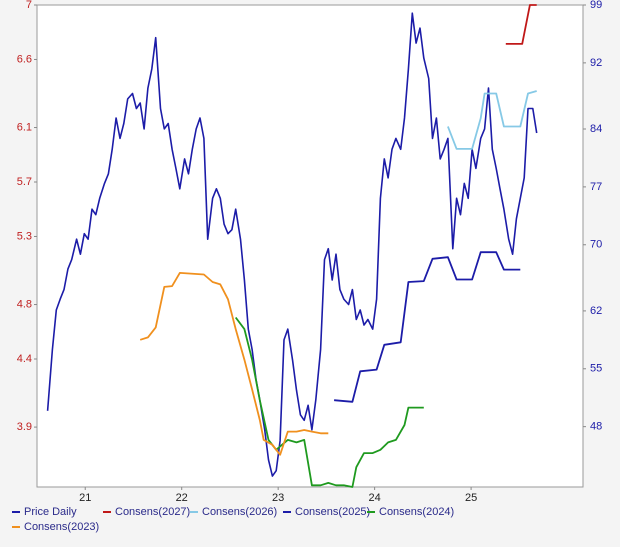 Image resolution: width=620 pixels, height=547 pixels. I want to click on y2-tick-label: 70, so click(596, 245).